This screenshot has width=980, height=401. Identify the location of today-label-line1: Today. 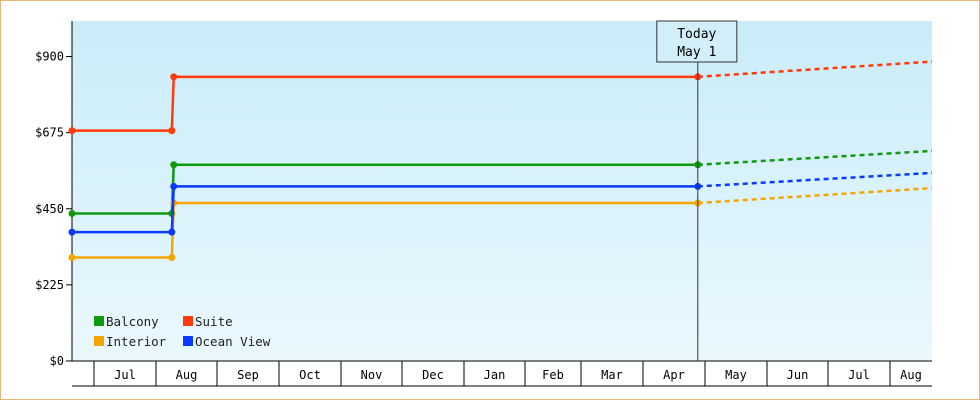
(696, 34).